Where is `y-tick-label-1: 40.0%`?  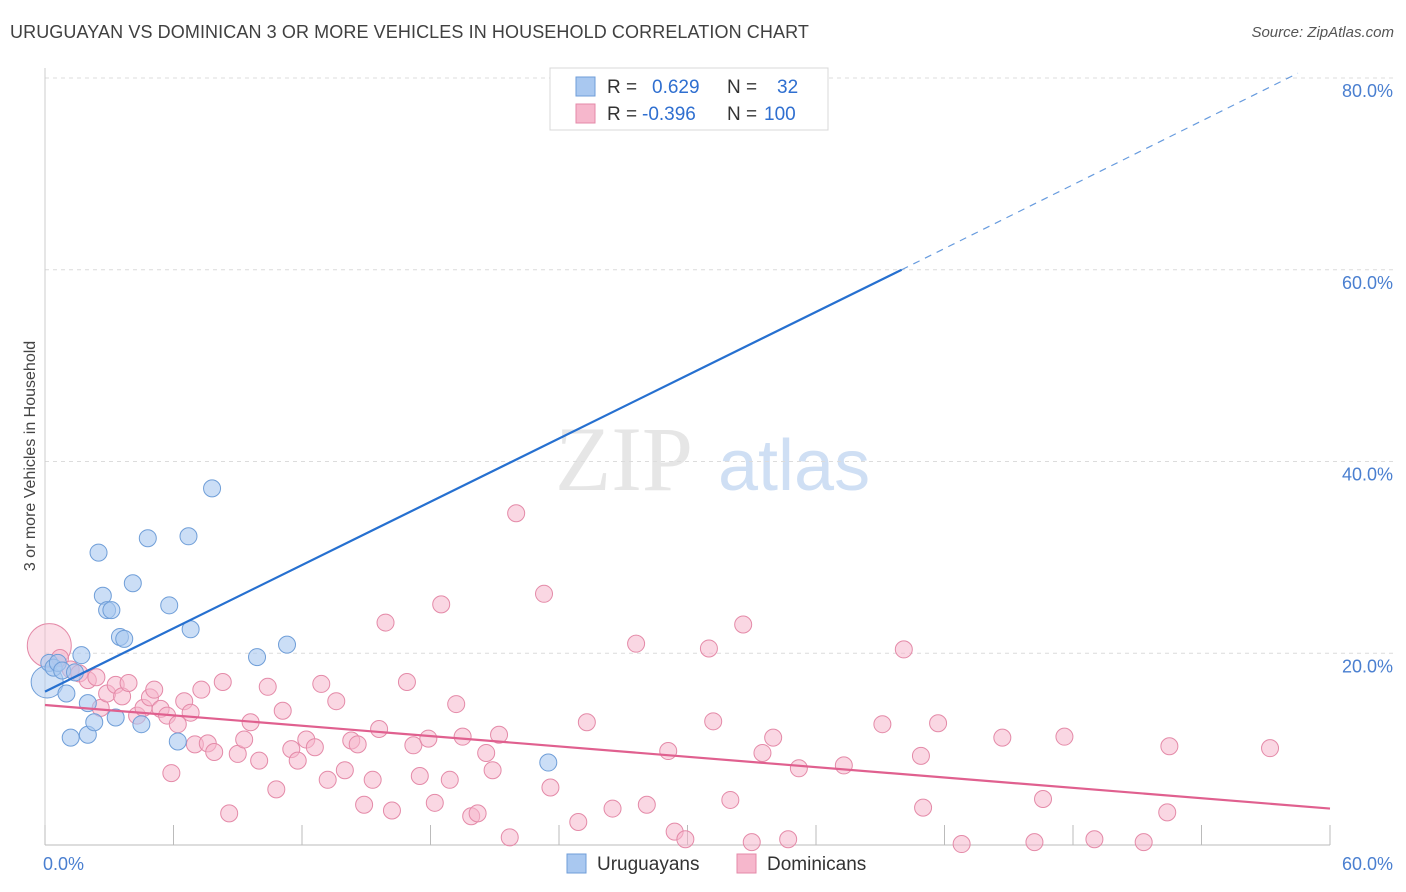
y-tick-label-1: 40.0% is located at coordinates (1367, 475).